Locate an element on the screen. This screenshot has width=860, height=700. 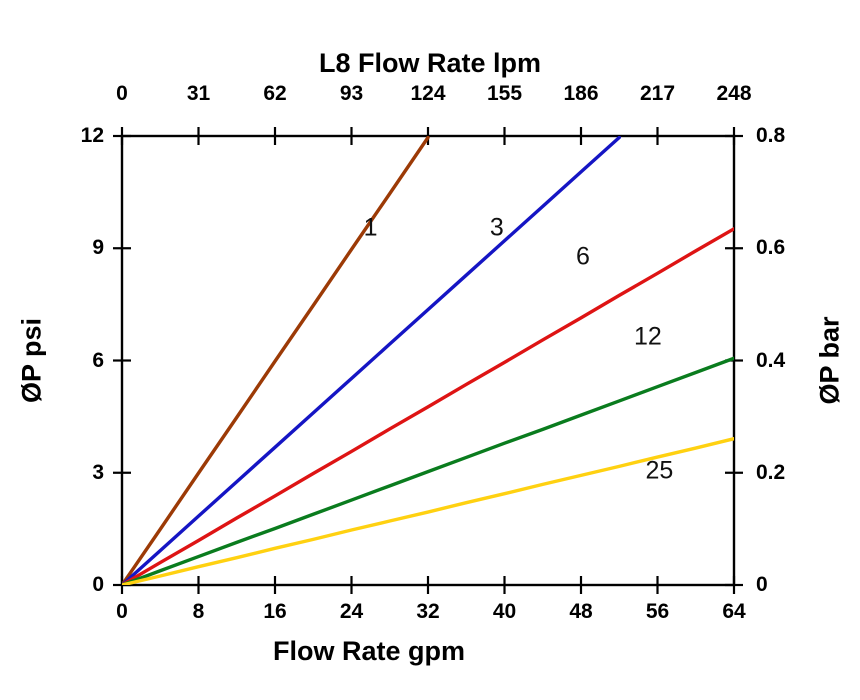
right-axis-title: ØP bar is located at coordinates (830, 361).